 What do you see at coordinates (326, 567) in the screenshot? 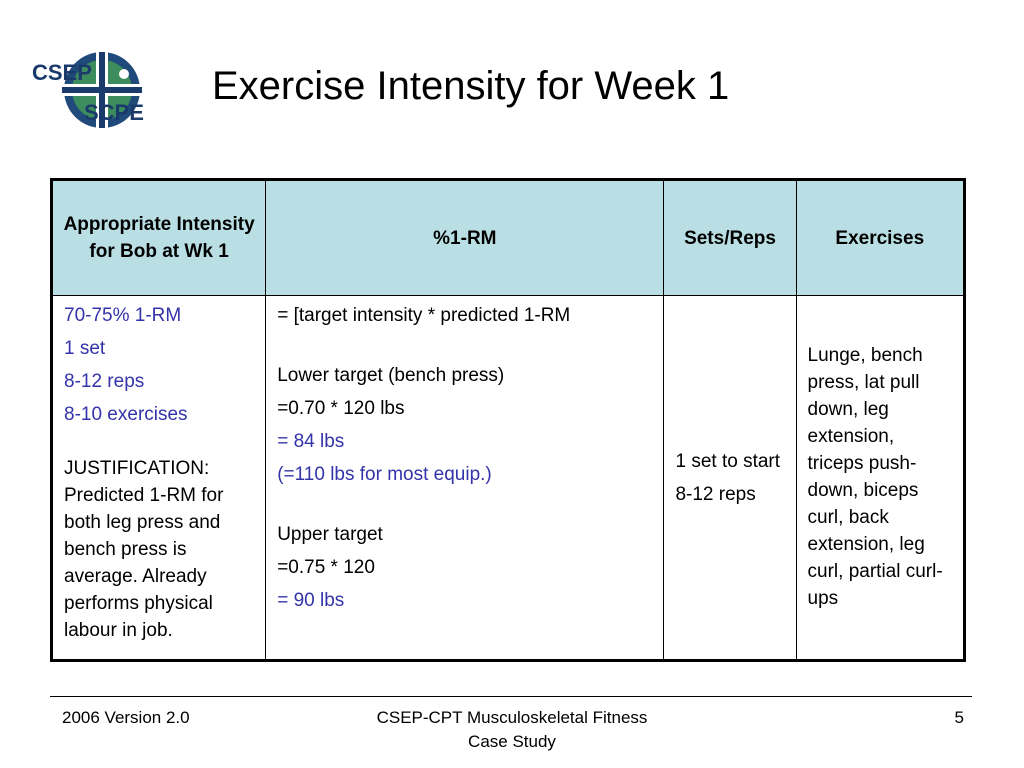
I see `upper-target-calc: =0.75 * 120` at bounding box center [326, 567].